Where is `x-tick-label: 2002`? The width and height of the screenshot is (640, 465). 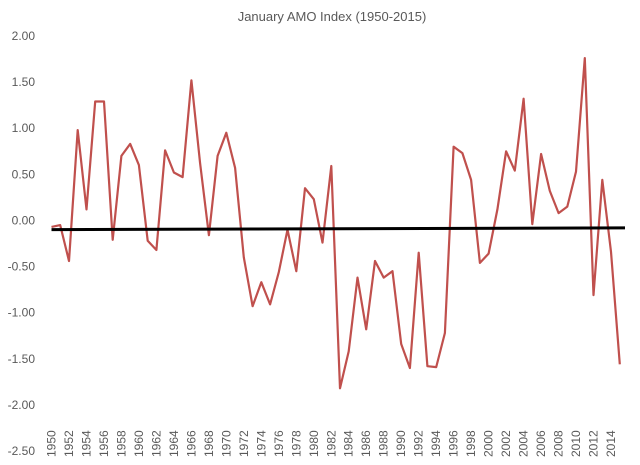
x-tick-label: 2002 is located at coordinates (506, 443).